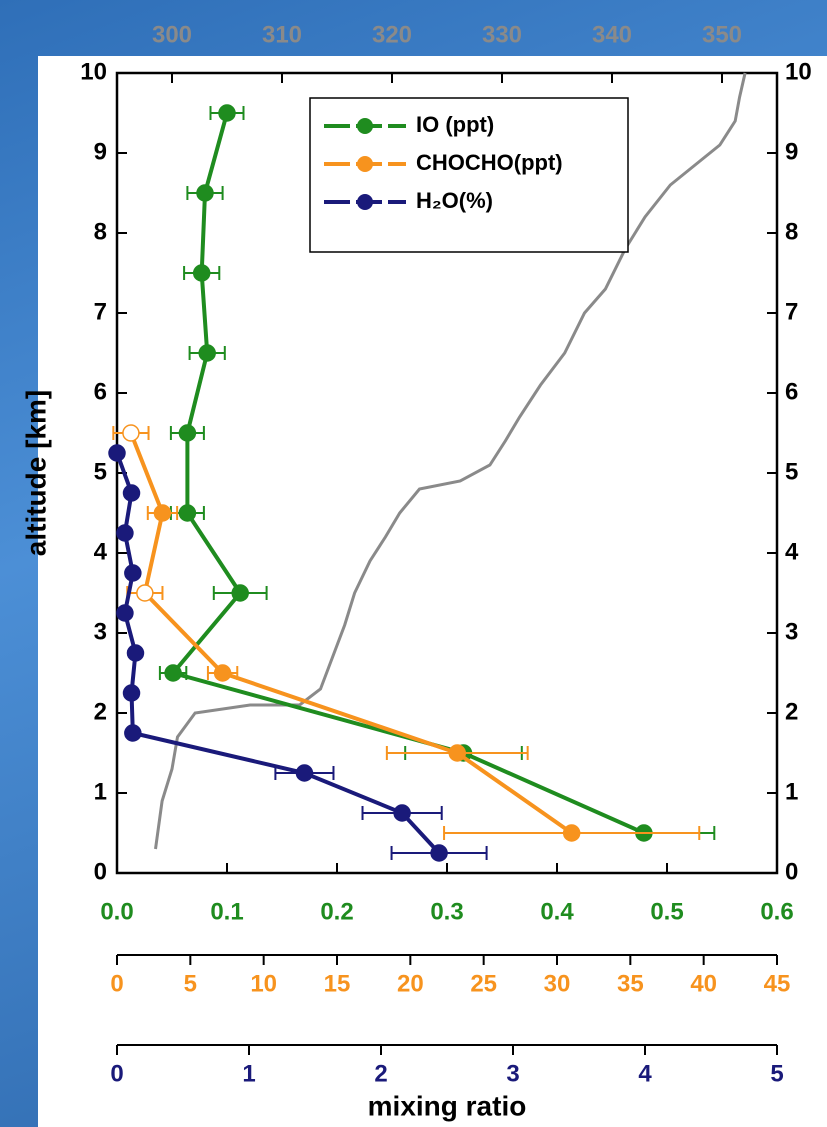  What do you see at coordinates (100, 231) in the screenshot?
I see `y-tick-label: 8` at bounding box center [100, 231].